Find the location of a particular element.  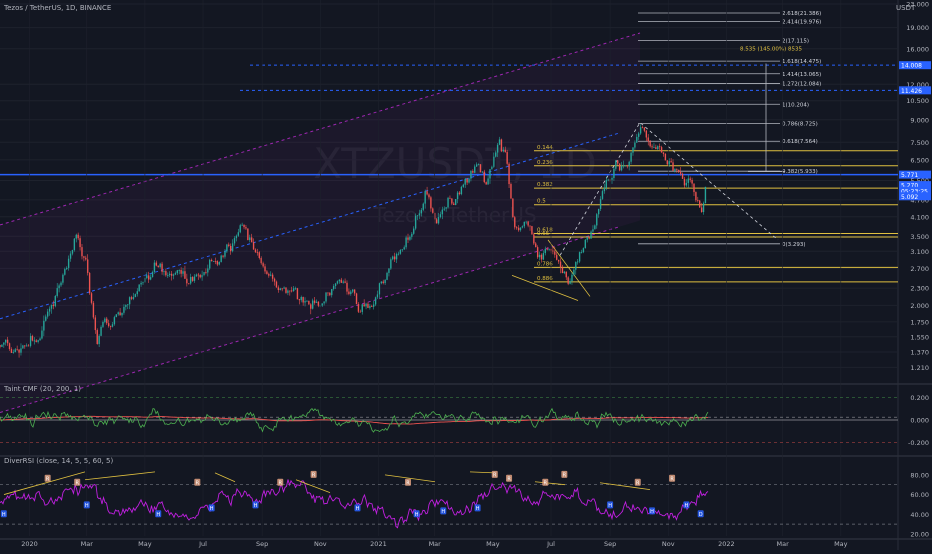

rsi-marker: H is located at coordinates (686, 505).